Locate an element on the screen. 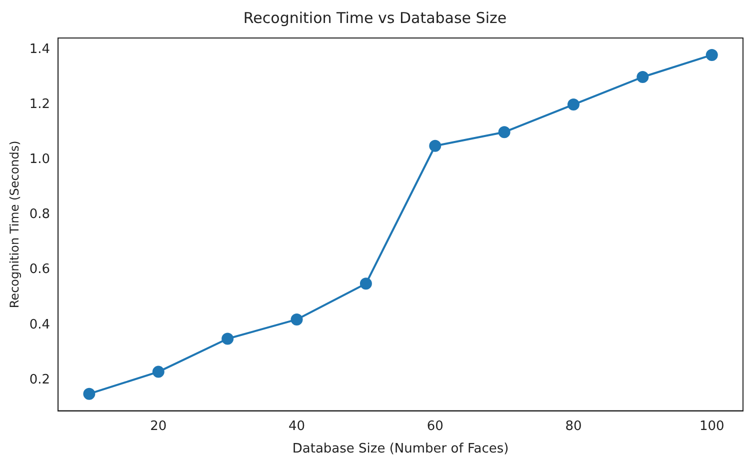  y-tick-label: 0.8 is located at coordinates (39, 214).